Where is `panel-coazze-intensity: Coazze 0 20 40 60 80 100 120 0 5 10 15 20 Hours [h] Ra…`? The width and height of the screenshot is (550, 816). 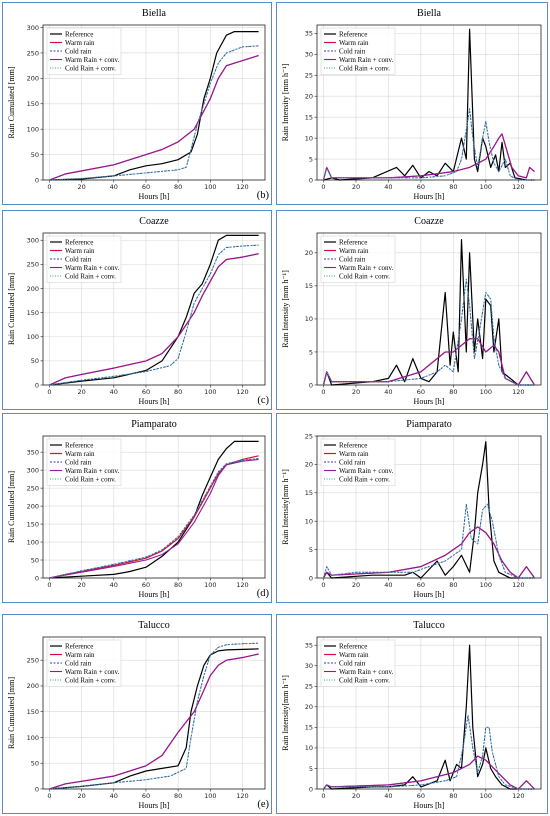
panel-coazze-intensity: Coazze 0 20 40 60 80 100 120 0 5 10 15 20 Hours [h] Ra… is located at coordinates (412, 310).